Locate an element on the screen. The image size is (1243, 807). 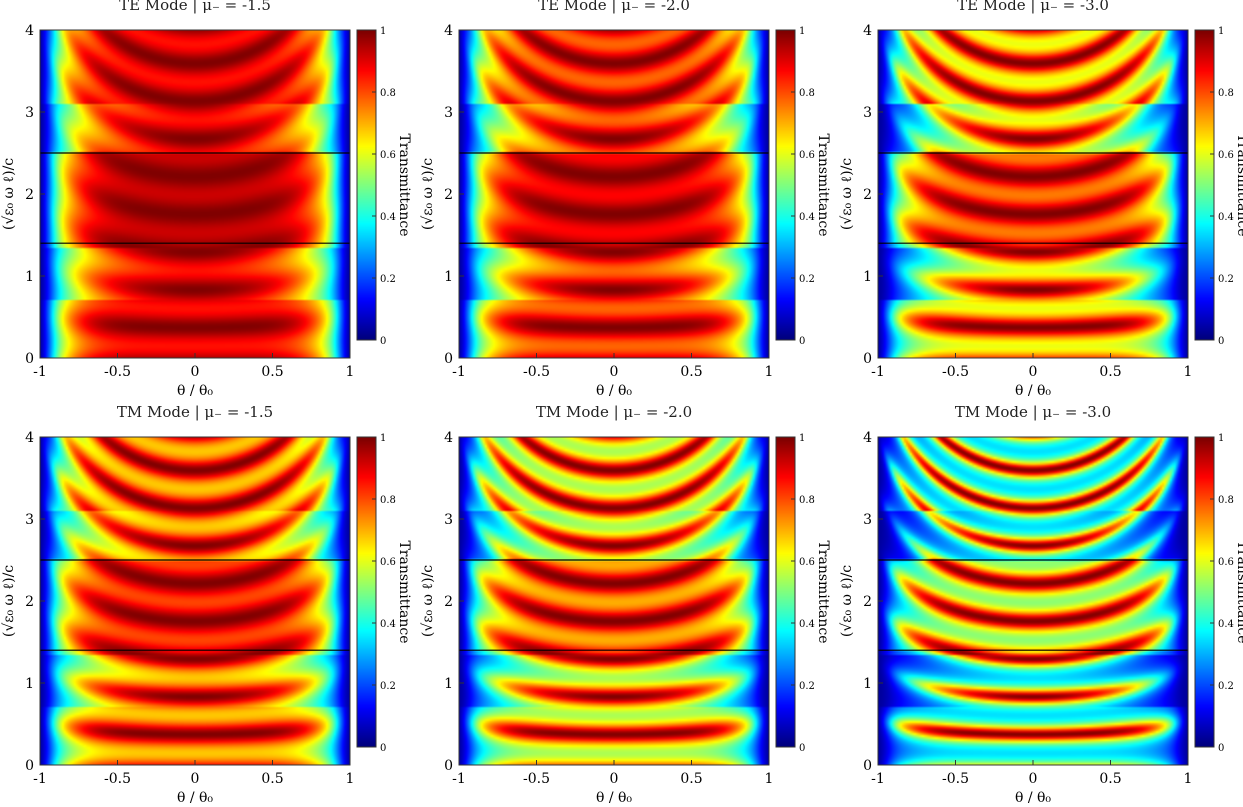
panel-title: TM Mode | μ₋ = -2.0 is located at coordinates (614, 412).